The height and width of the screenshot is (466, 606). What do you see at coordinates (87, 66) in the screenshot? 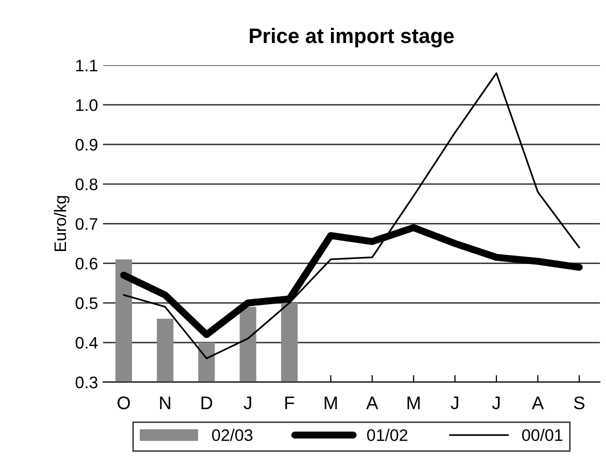
I see `y-tick-label: 1.1` at bounding box center [87, 66].